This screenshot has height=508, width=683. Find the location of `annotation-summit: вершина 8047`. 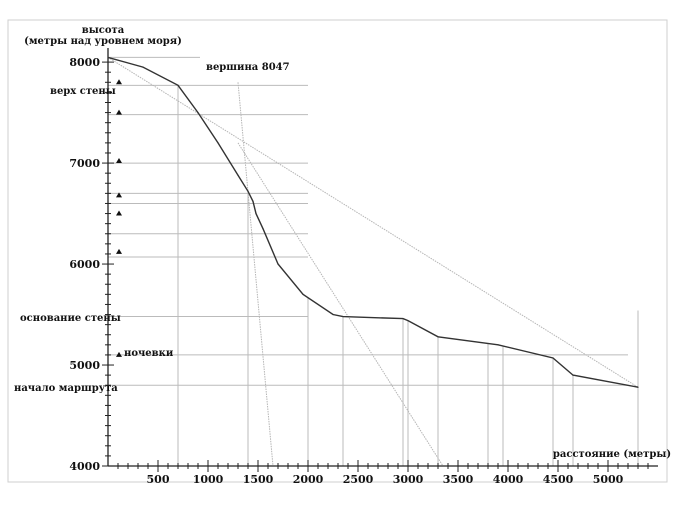

annotation-summit: вершина 8047 is located at coordinates (248, 67).